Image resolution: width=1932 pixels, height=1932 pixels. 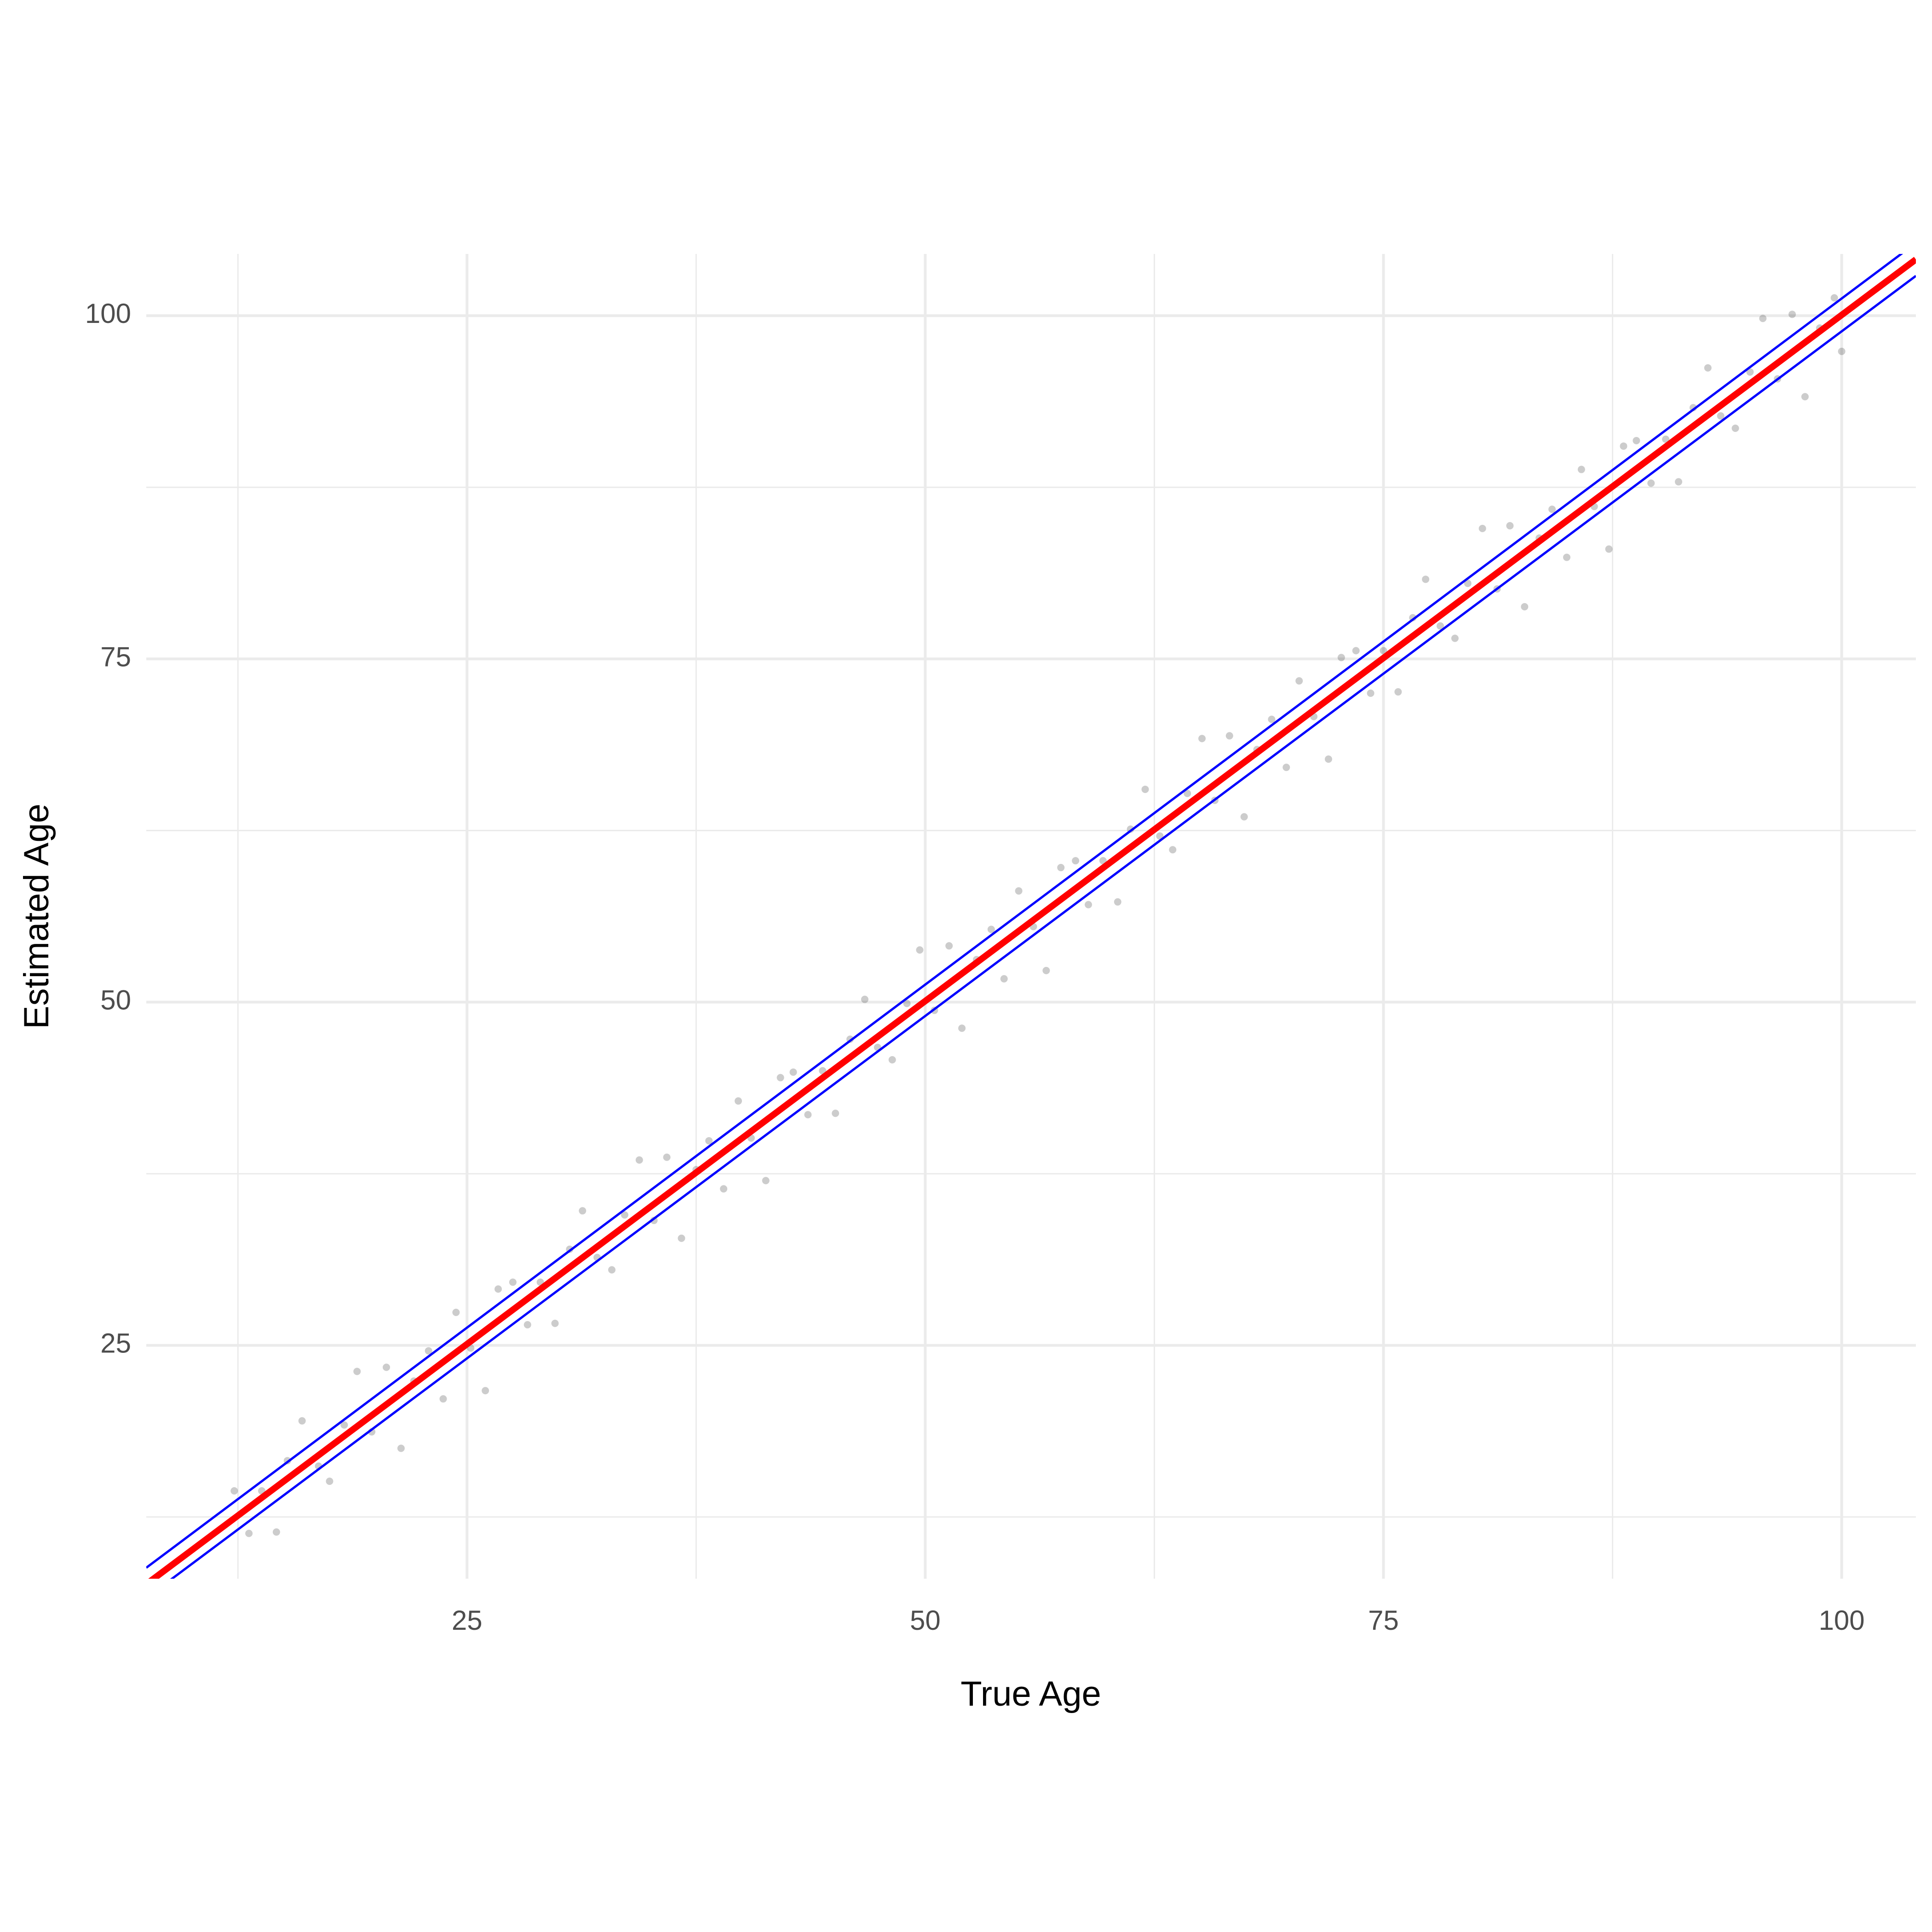 I want to click on x-tick-label: 75, so click(x=1383, y=1620).